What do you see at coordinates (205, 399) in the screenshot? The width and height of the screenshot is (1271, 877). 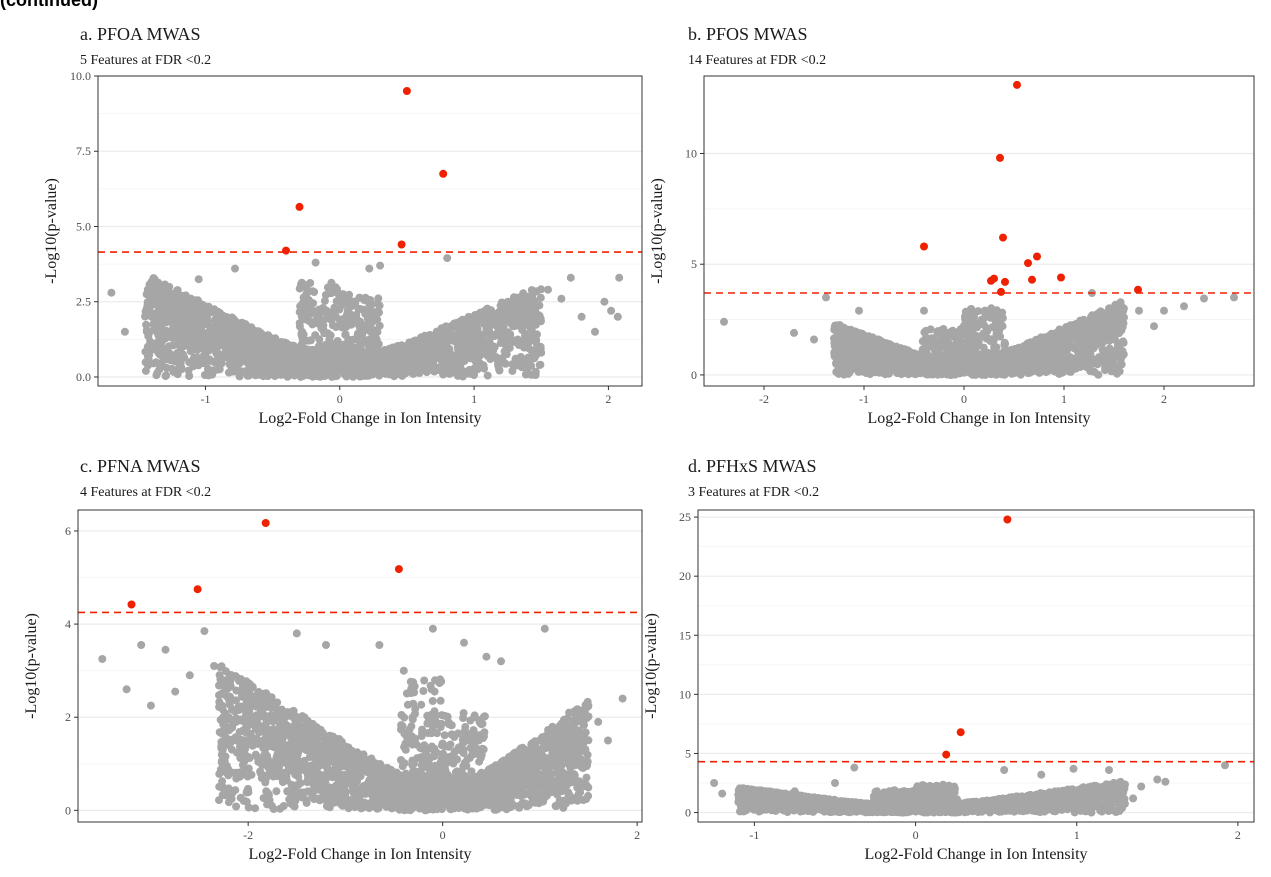 I see `x-tick-label: -1` at bounding box center [205, 399].